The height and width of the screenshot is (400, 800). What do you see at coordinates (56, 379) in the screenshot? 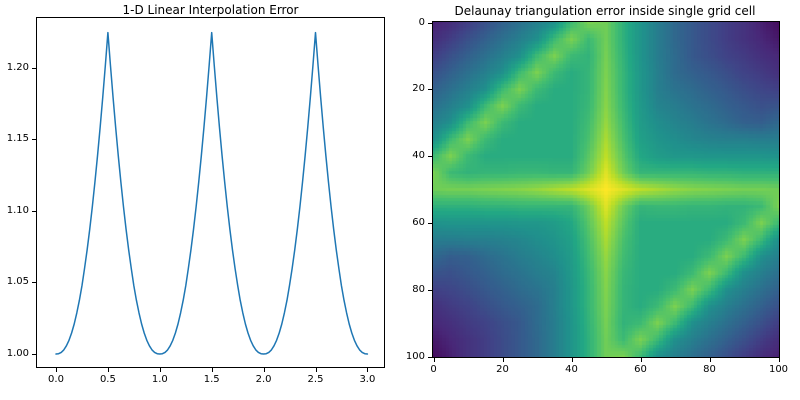
I see `tick-label: 0.0` at bounding box center [56, 379].